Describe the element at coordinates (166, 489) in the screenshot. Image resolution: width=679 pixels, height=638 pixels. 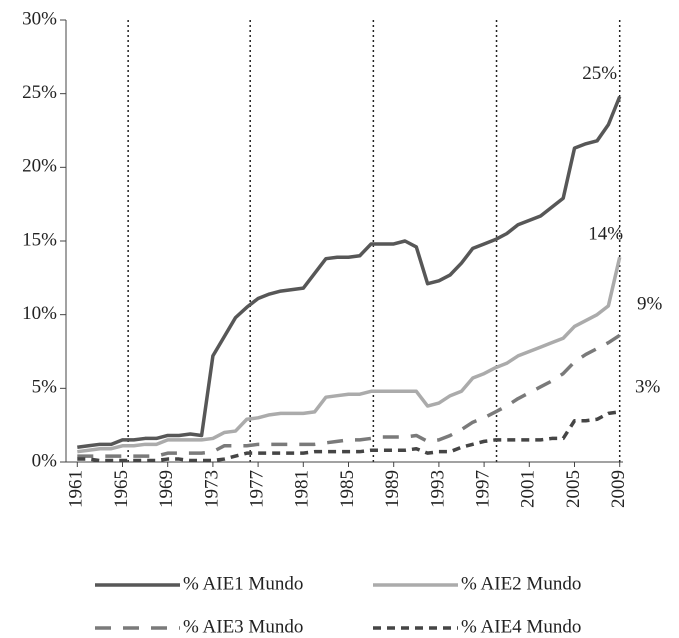
I see `x-tick-label: 1969` at that location.